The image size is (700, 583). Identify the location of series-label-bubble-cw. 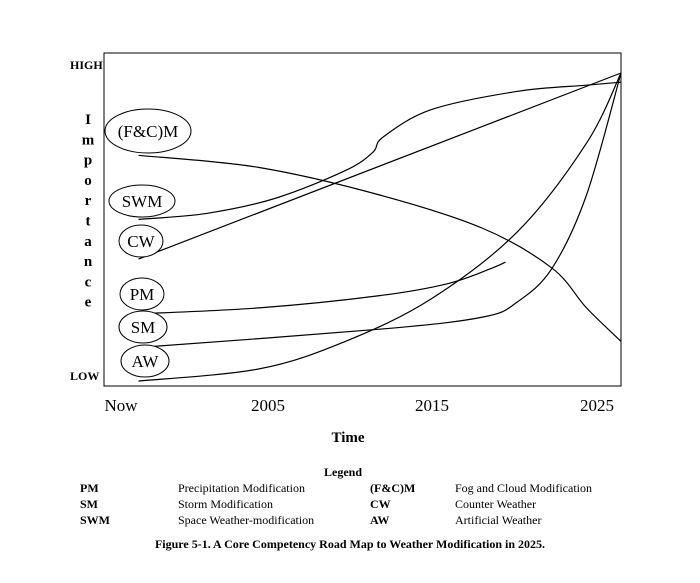
(141, 241).